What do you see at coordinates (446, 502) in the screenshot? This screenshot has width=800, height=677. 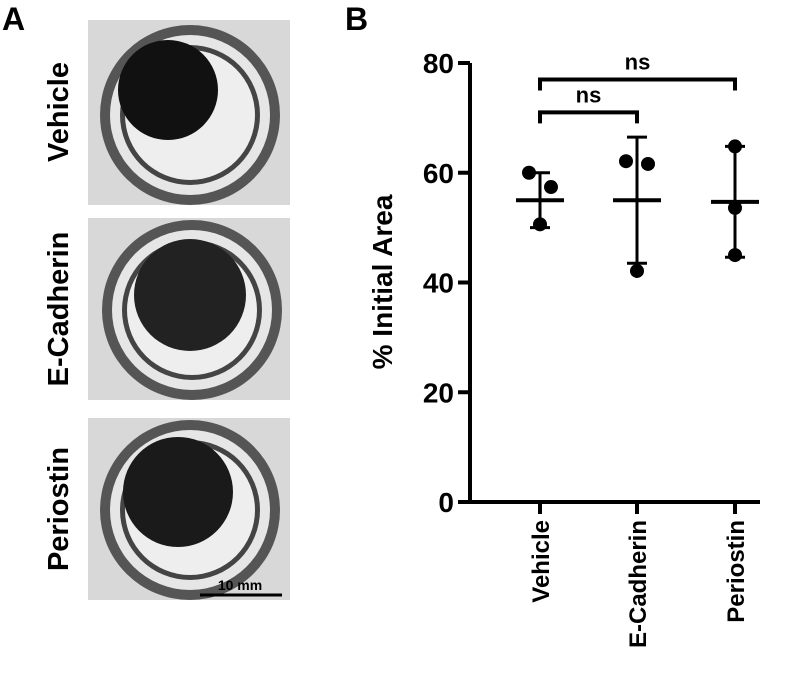 I see `y-tick-label: 0` at bounding box center [446, 502].